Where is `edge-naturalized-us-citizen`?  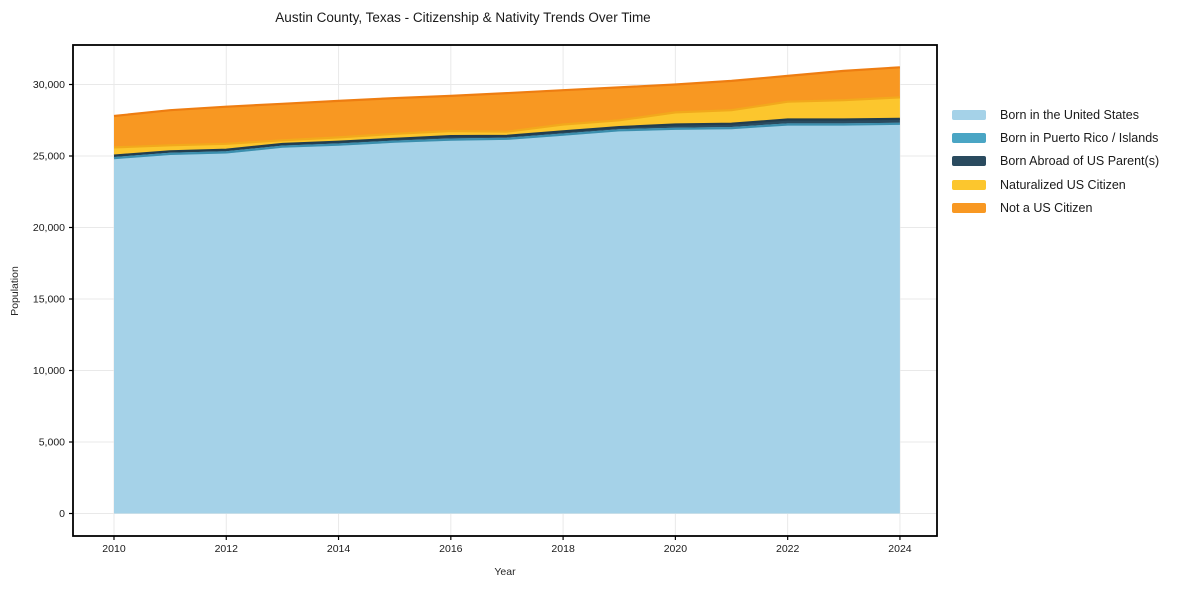 edge-naturalized-us-citizen is located at coordinates (506, 122).